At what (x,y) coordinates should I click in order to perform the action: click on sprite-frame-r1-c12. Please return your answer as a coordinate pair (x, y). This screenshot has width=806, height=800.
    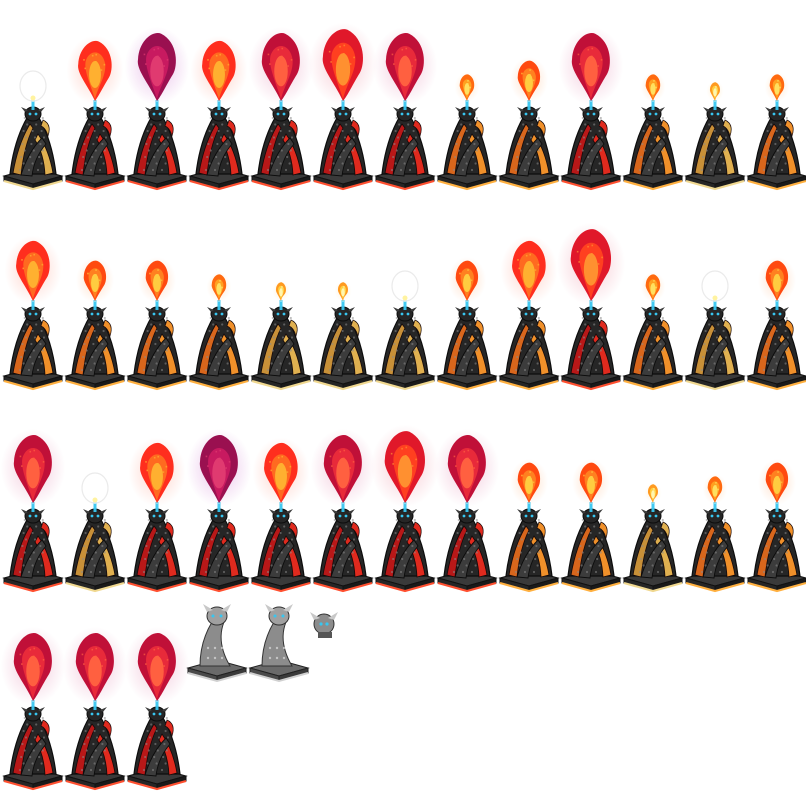
    Looking at the image, I should click on (715, 95).